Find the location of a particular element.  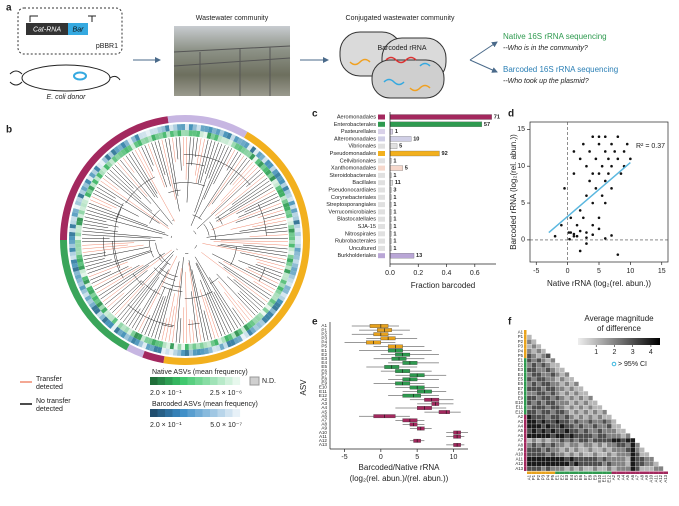

count-label: 57 is located at coordinates (487, 125).